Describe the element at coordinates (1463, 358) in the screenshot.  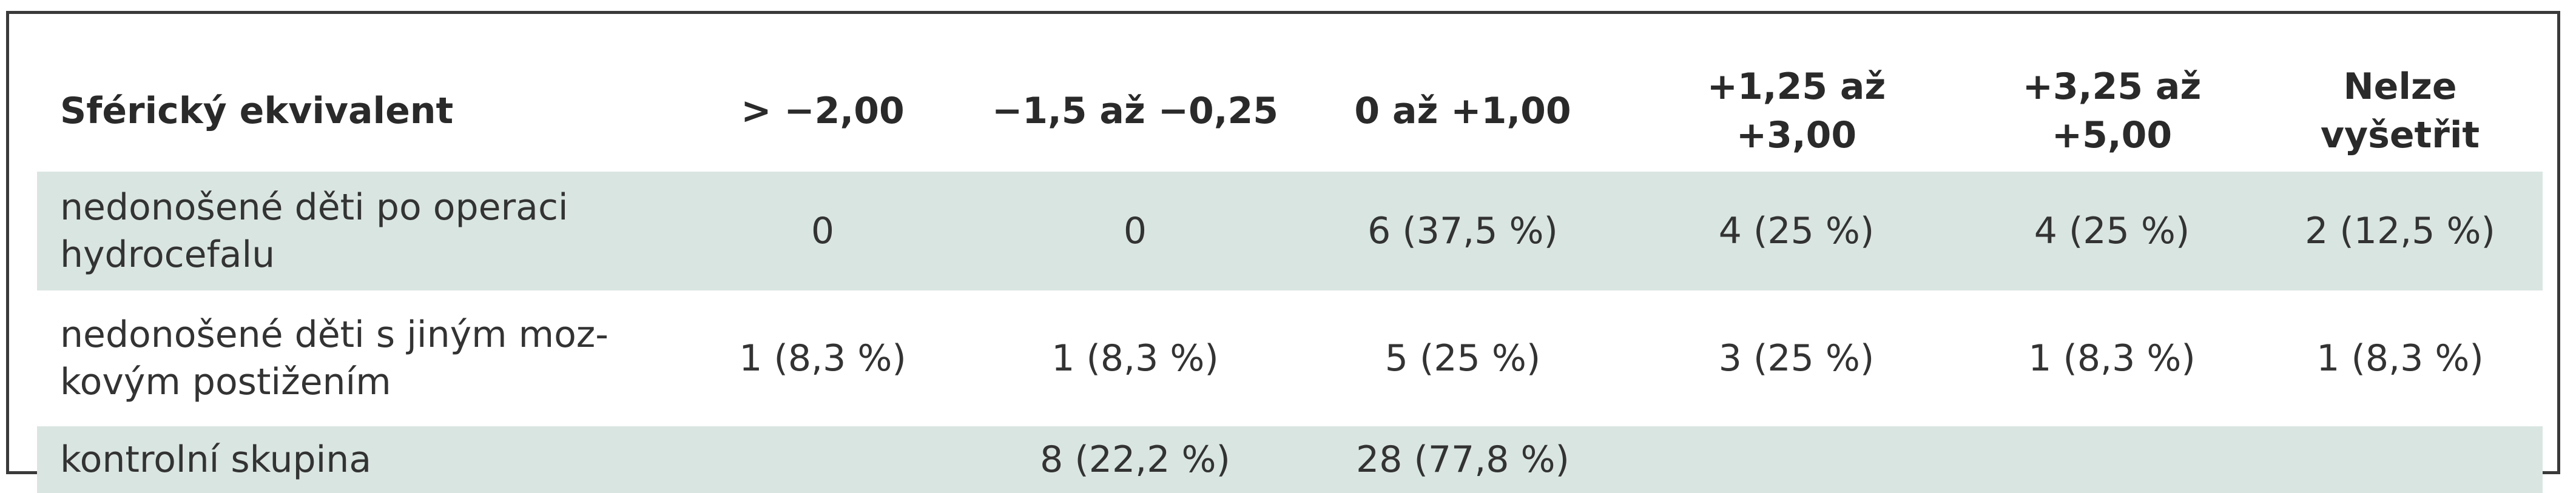
I see `table-cell: 5 (25 %)` at that location.